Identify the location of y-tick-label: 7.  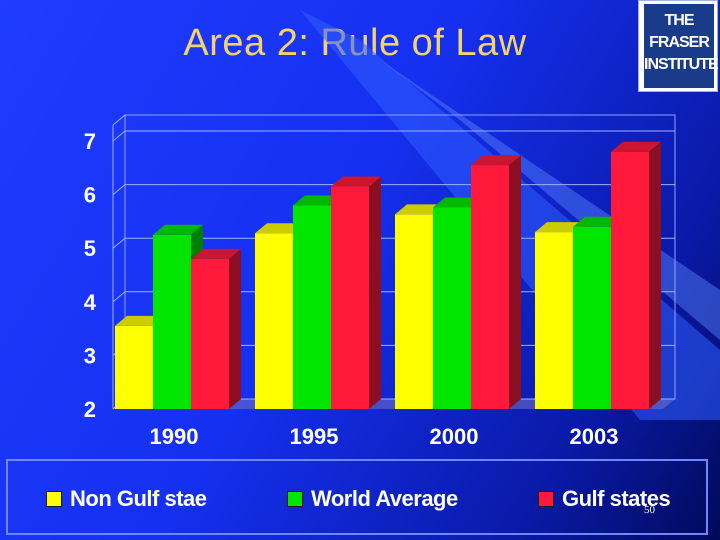
(90, 141).